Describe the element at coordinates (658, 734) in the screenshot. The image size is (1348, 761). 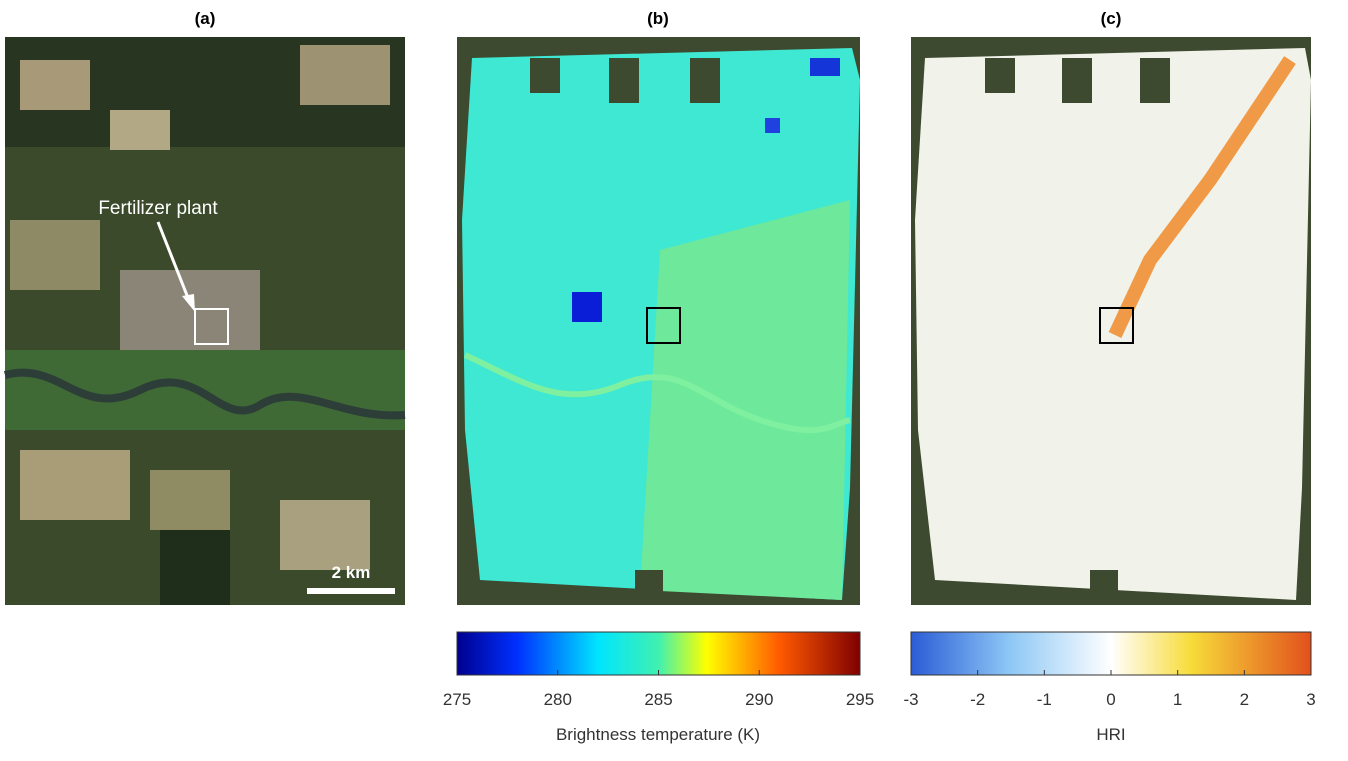
I see `colorbar-title: Brightness temperature (K)` at that location.